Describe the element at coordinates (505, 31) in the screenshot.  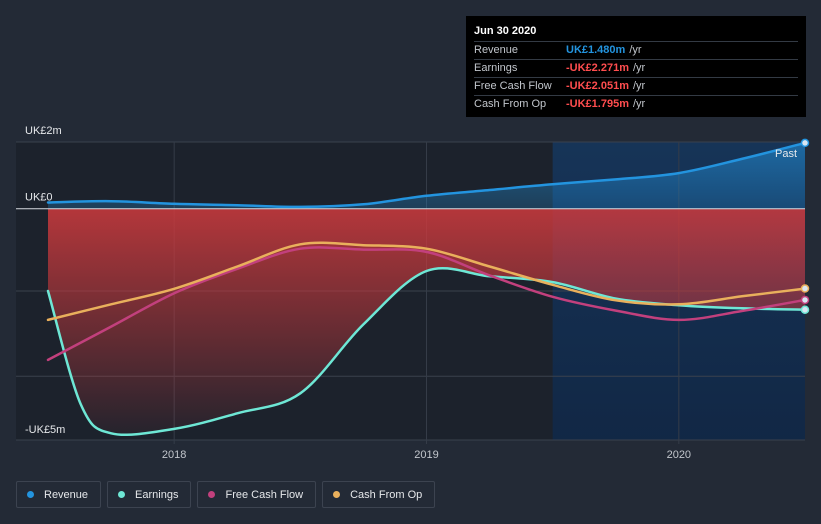
I see `tooltip-date: Jun 30 2020` at that location.